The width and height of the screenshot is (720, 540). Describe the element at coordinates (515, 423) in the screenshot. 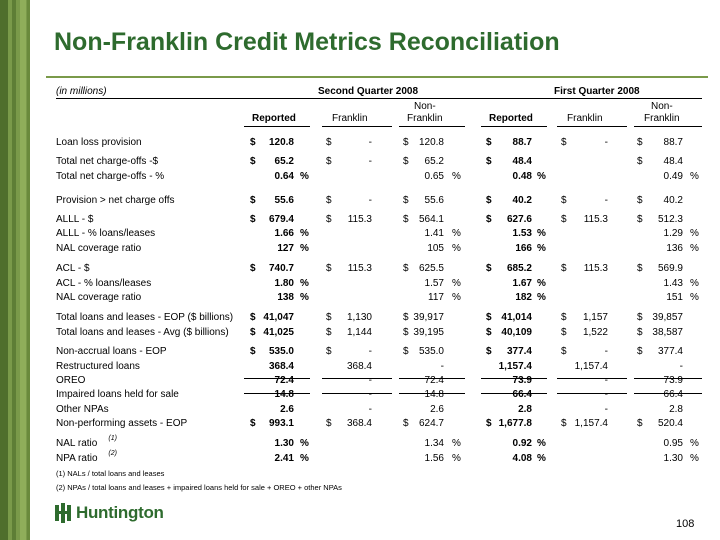

I see `cell-value: 1,677.8` at that location.